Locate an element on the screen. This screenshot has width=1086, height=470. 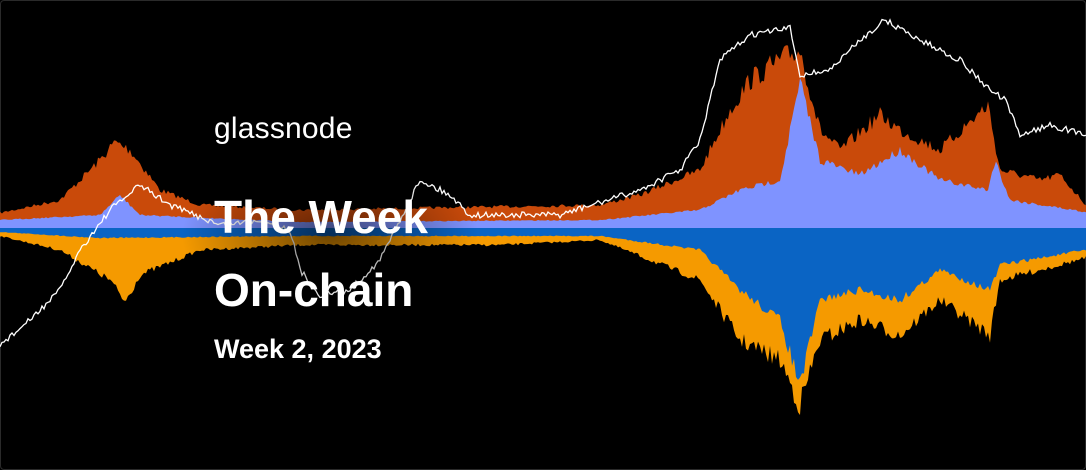
title-line-1: The Week is located at coordinates (321, 217).